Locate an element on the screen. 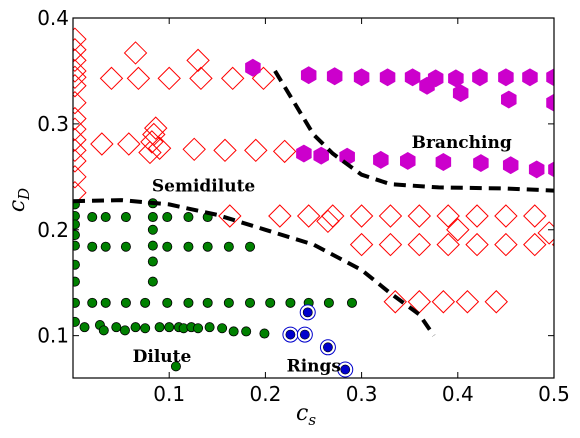 The width and height of the screenshot is (580, 438). ringed-circle-point-3-dot is located at coordinates (328, 347).